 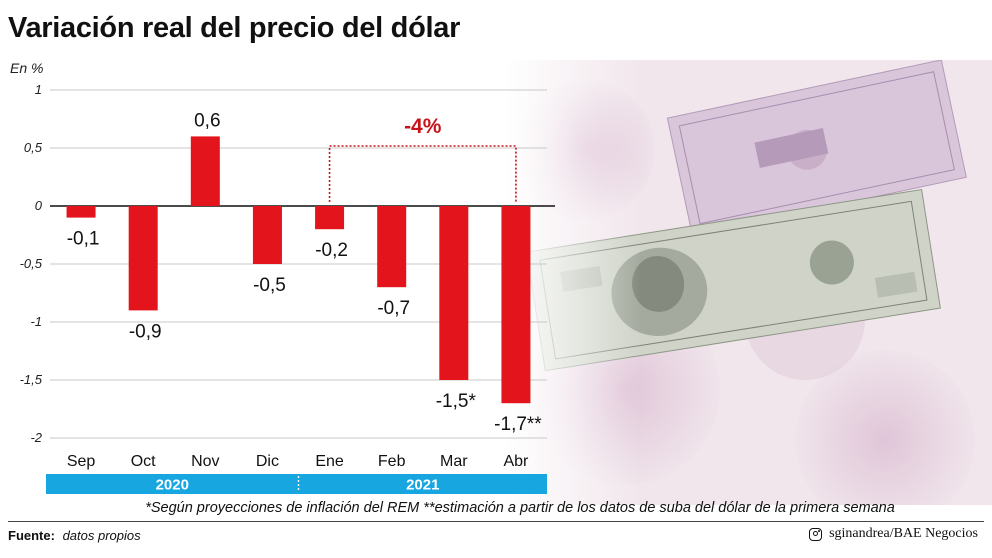 What do you see at coordinates (205, 461) in the screenshot?
I see `x-tick-label: Nov` at bounding box center [205, 461].